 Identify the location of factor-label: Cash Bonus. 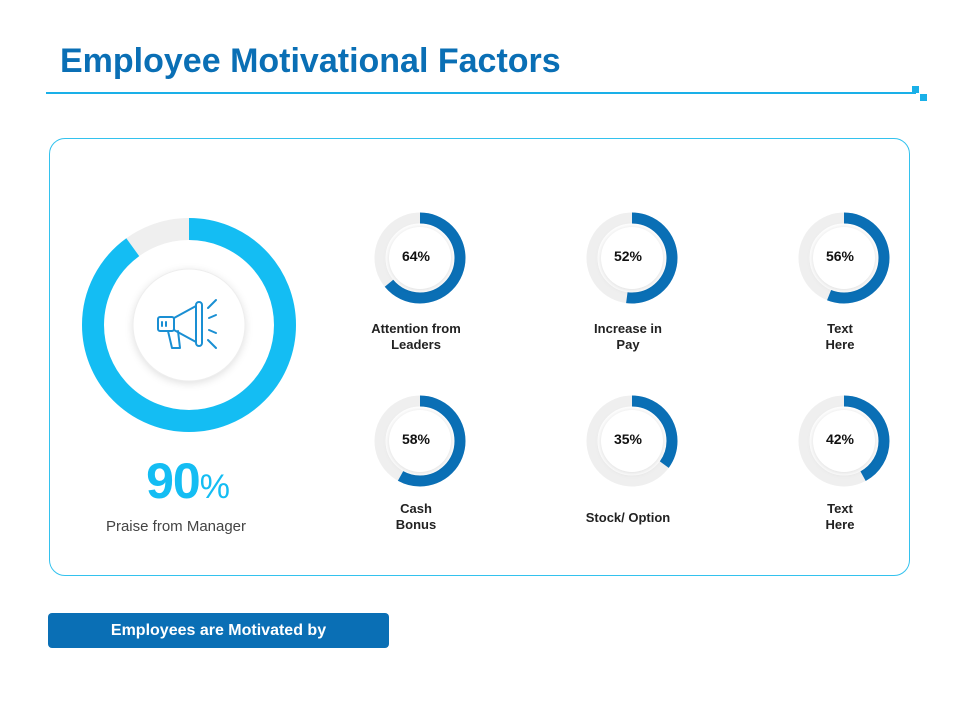
(416, 516).